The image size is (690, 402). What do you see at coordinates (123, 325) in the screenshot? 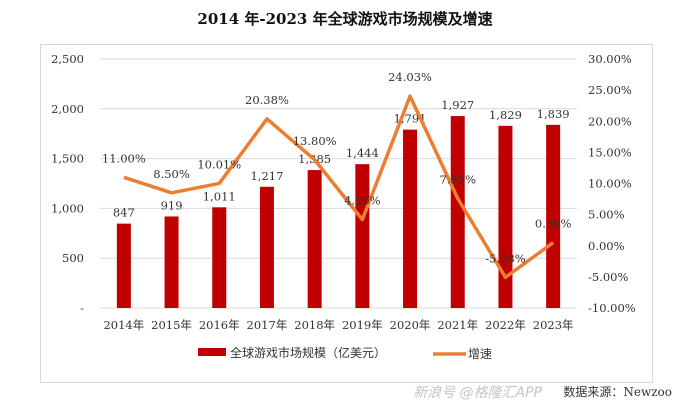
I see `x-tick-label: 2014年` at bounding box center [123, 325].